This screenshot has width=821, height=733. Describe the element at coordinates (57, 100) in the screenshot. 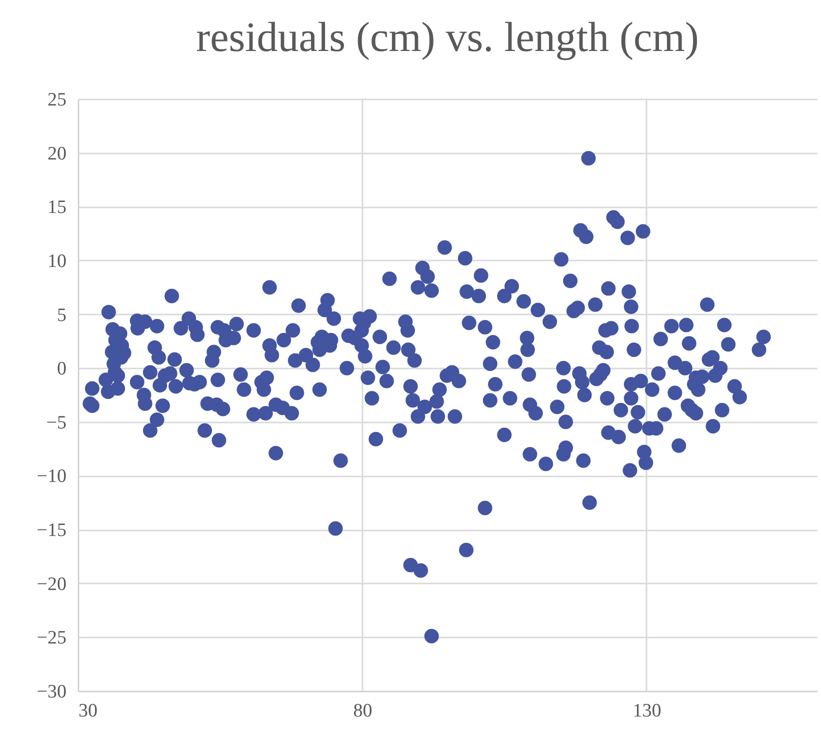

I see `y-tick-label: 25` at that location.